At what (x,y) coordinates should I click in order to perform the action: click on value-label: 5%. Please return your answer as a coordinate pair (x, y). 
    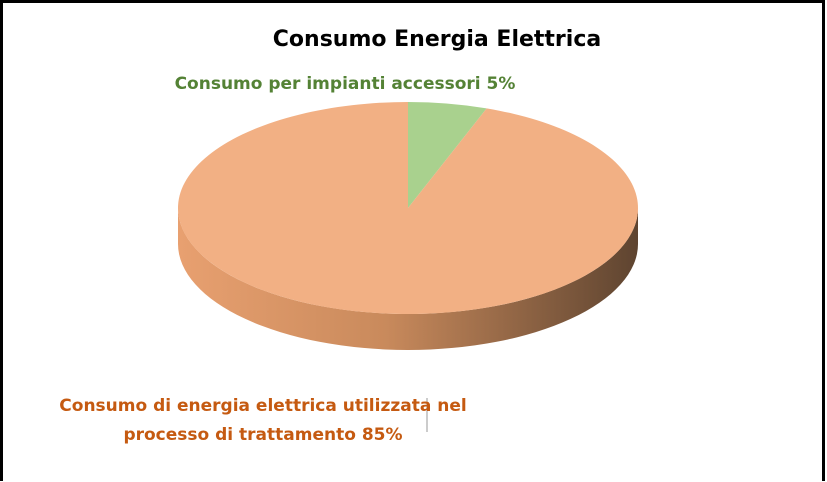
    Looking at the image, I should click on (501, 84).